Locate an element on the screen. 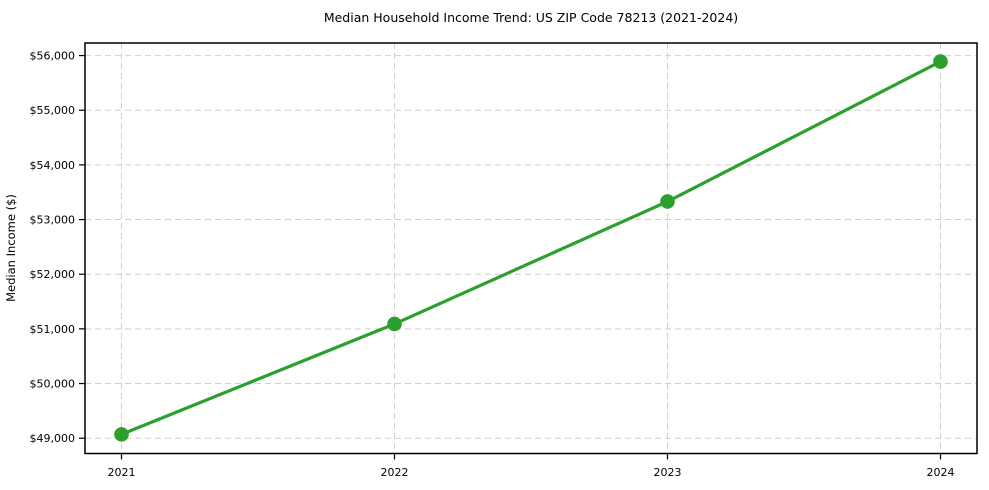 The image size is (989, 490). y-tick-label: $51,000 is located at coordinates (53, 329).